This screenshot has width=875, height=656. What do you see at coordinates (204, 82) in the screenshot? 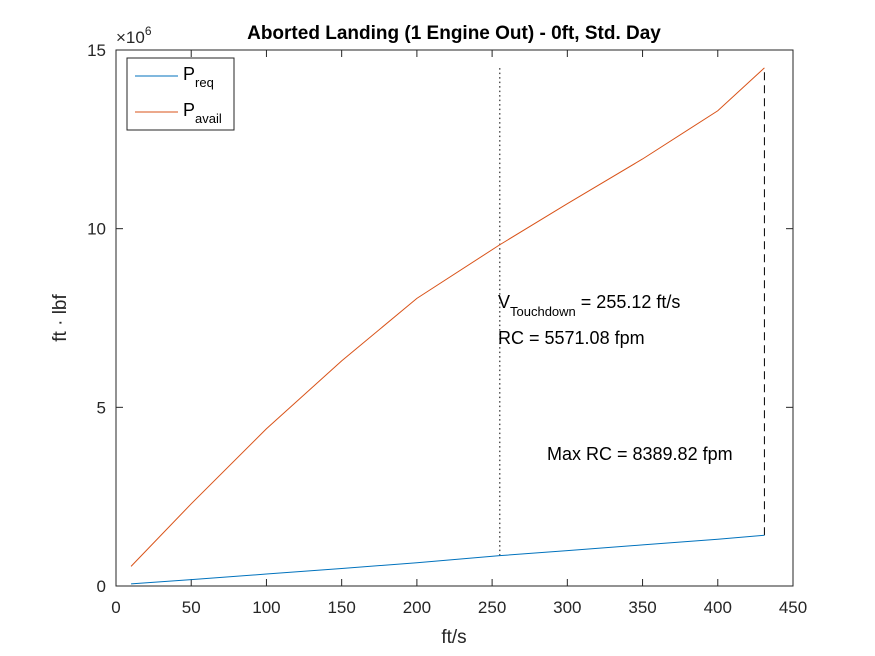
I see `legend-preq-sub: req` at bounding box center [204, 82].